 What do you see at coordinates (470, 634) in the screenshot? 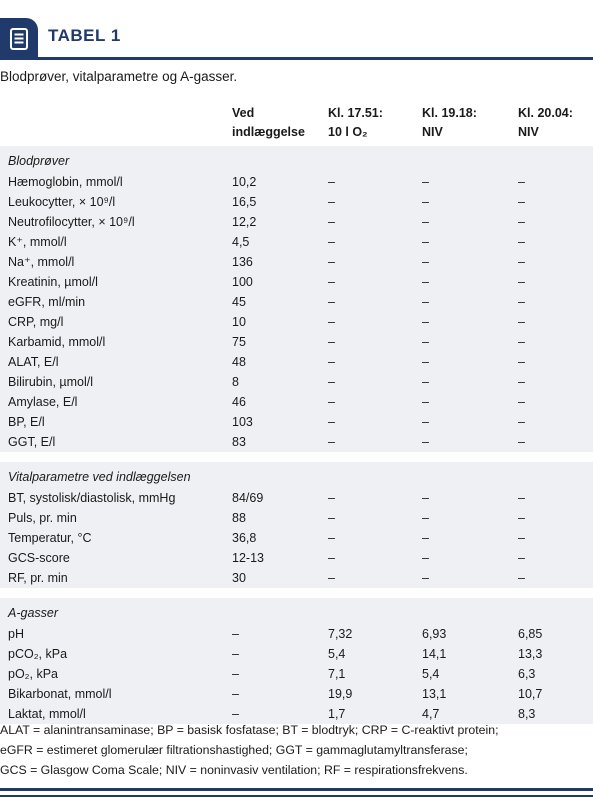
I see `cell-value: 6,93` at bounding box center [470, 634].